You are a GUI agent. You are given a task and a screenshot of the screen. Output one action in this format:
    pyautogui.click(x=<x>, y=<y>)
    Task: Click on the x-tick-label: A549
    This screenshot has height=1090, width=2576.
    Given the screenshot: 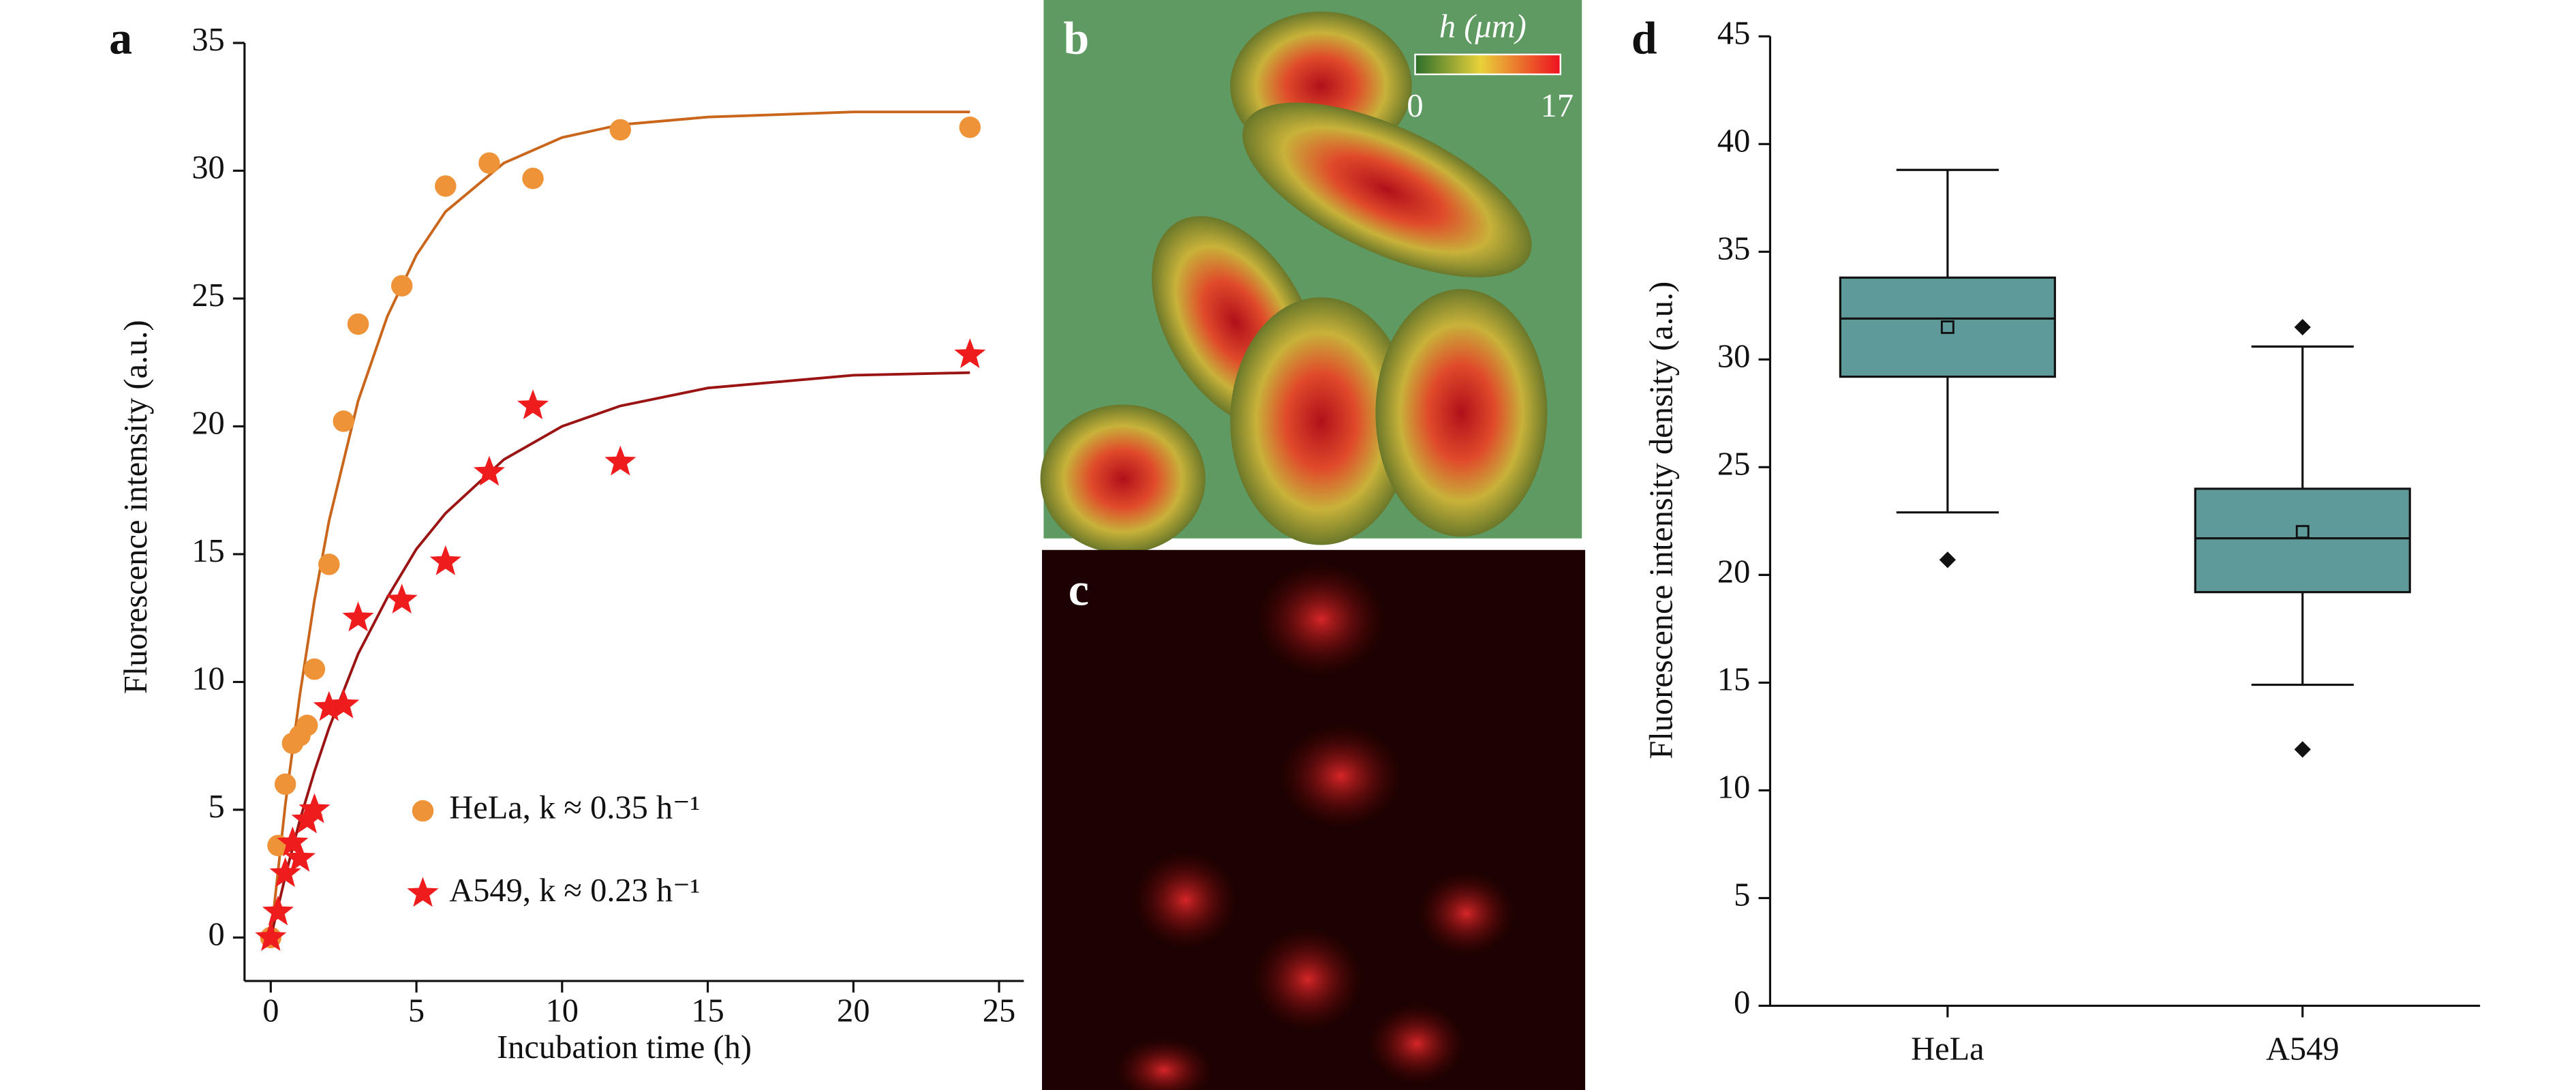 What is the action you would take?
    pyautogui.click(x=2303, y=1049)
    